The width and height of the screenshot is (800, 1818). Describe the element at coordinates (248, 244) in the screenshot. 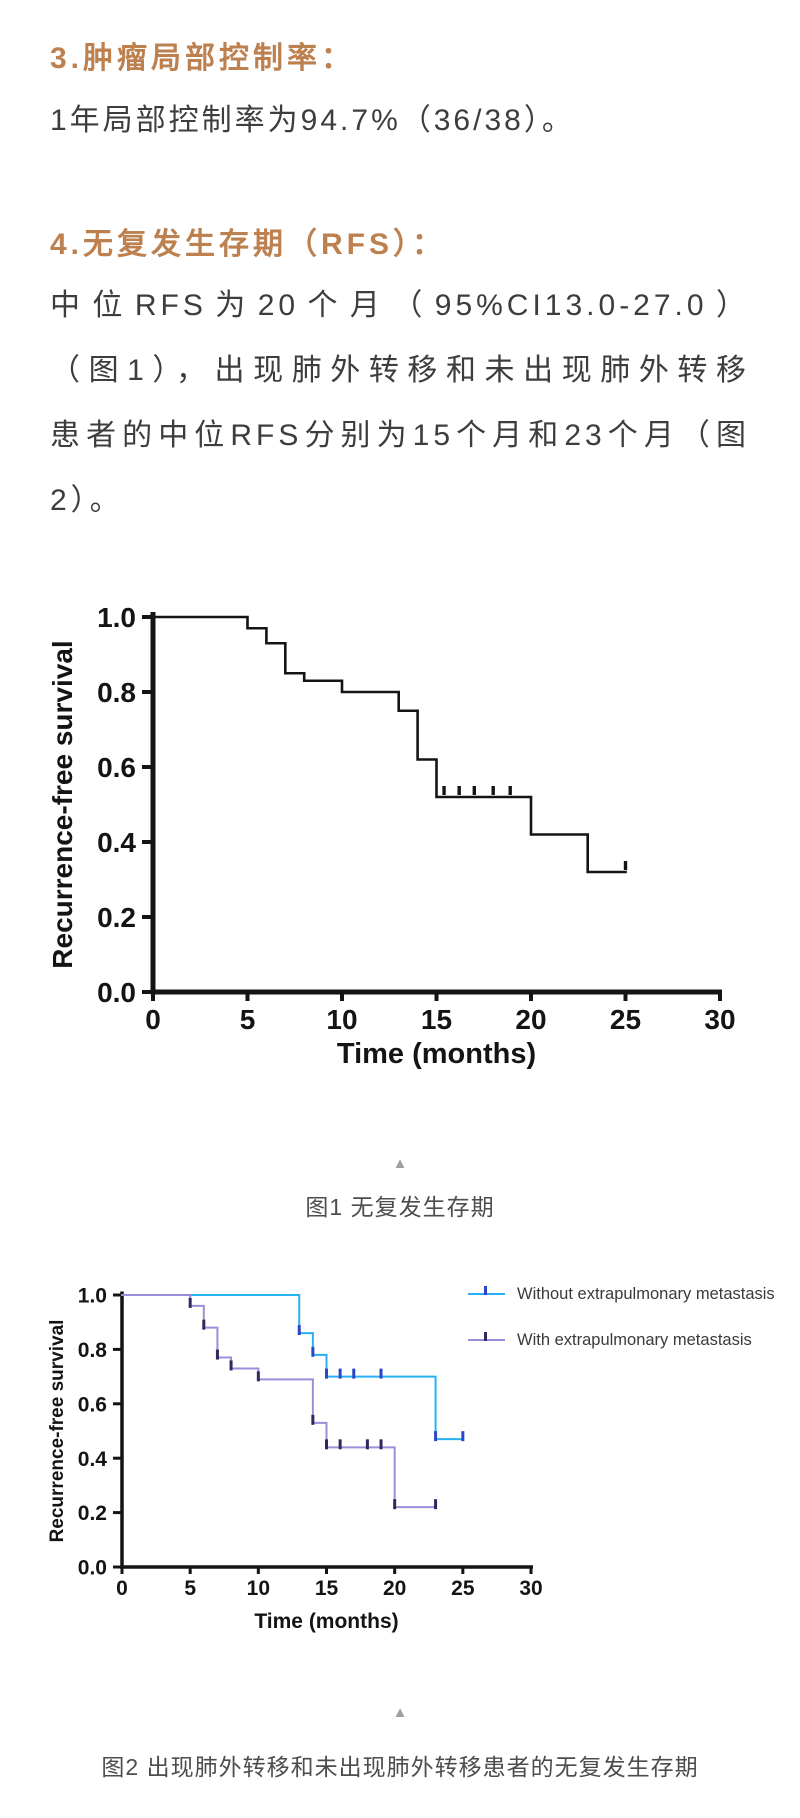

I see `section-heading-rfs: 4.无复发生存期（RFS）：` at that location.